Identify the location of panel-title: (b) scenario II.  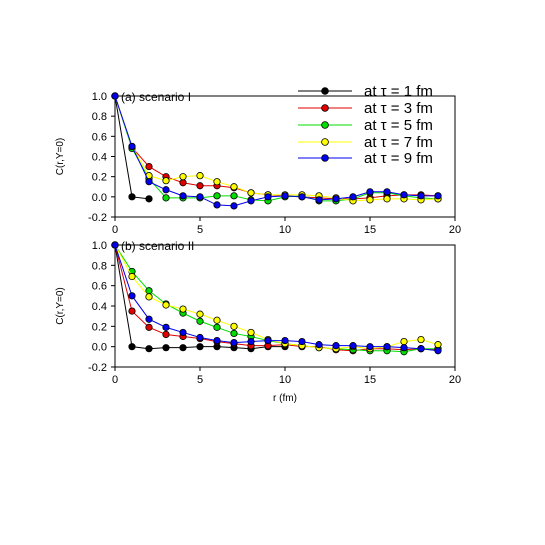
(157, 246).